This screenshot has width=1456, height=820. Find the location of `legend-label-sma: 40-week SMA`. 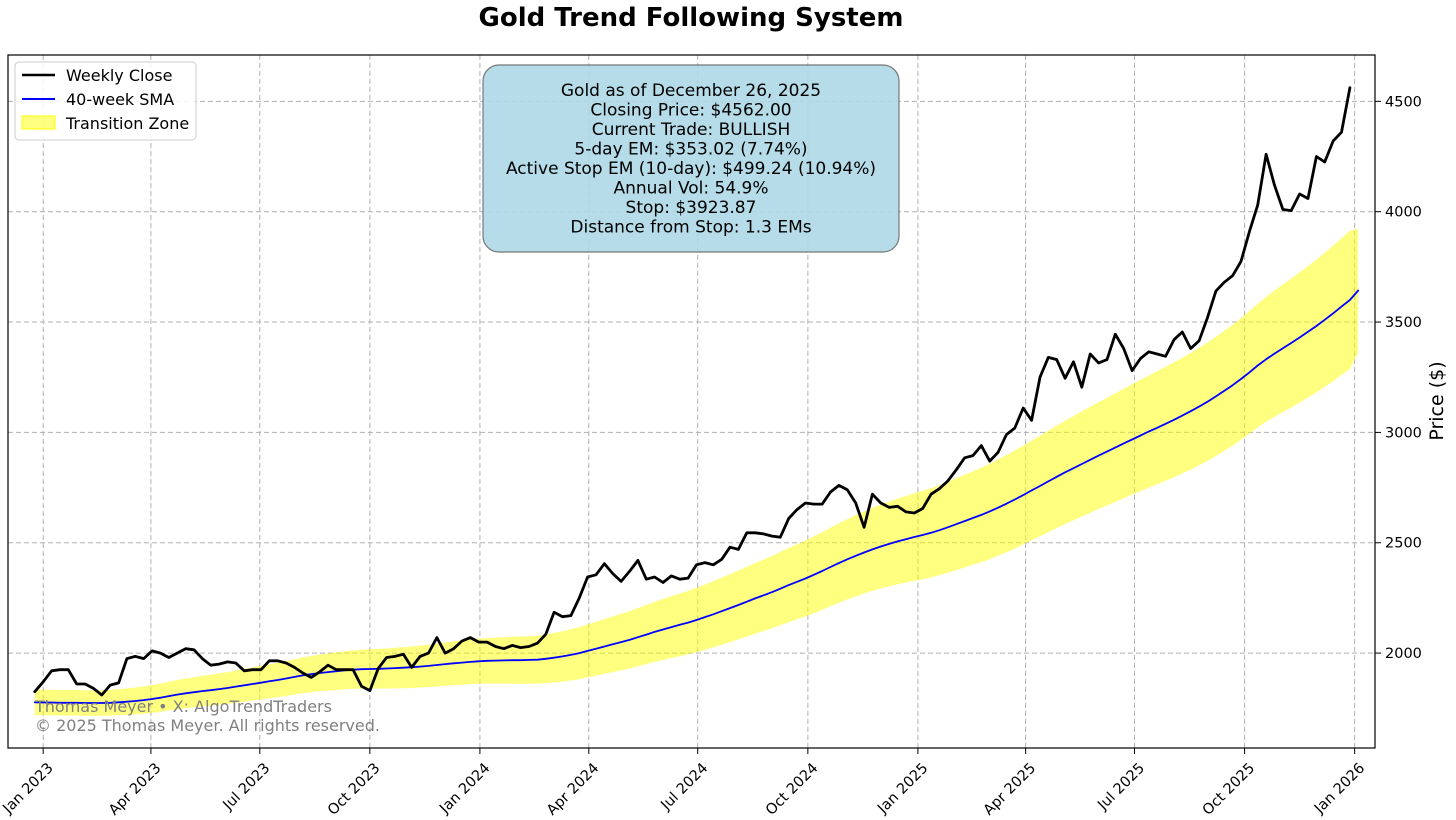

legend-label-sma: 40-week SMA is located at coordinates (120, 99).